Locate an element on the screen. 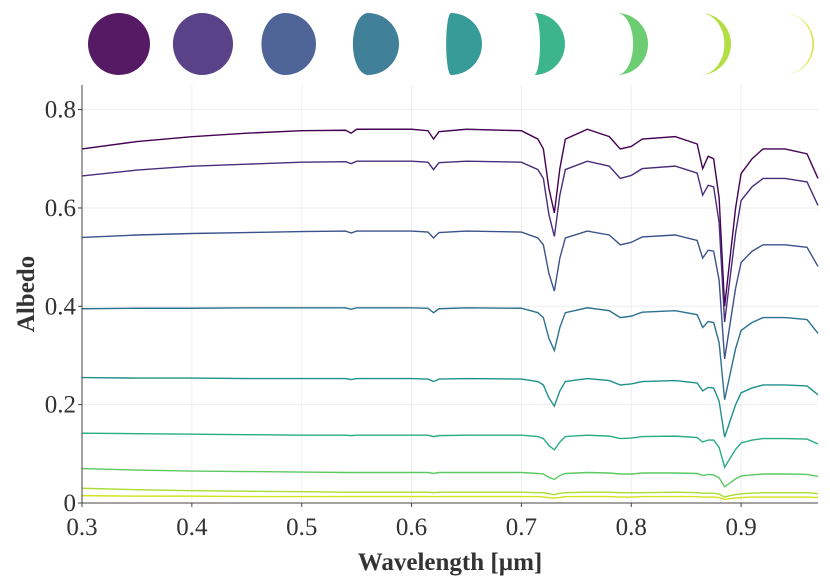 Image resolution: width=830 pixels, height=581 pixels. x-tick-label: 0.6 is located at coordinates (411, 527).